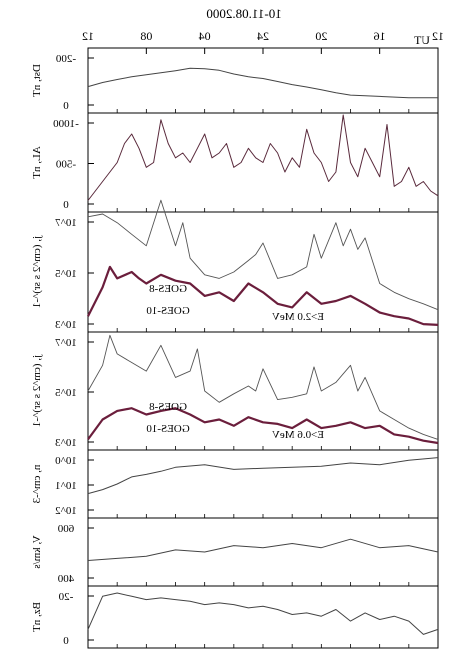 The width and height of the screenshot is (474, 660). Describe the element at coordinates (65, 59) in the screenshot. I see `y-tick-label: -200` at that location.